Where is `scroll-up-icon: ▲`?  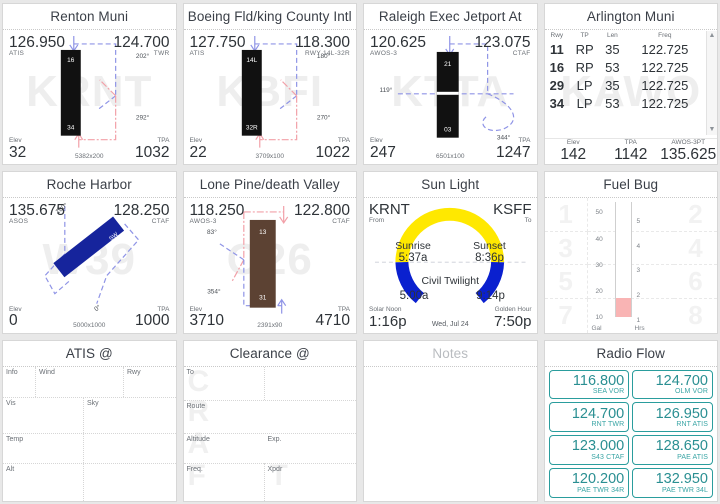 scroll-up-icon: ▲ is located at coordinates (712, 35).